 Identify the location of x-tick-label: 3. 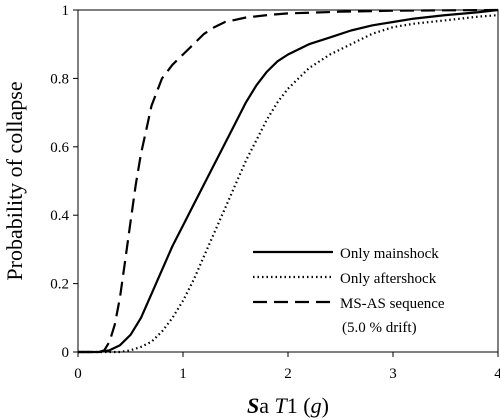
(393, 374).